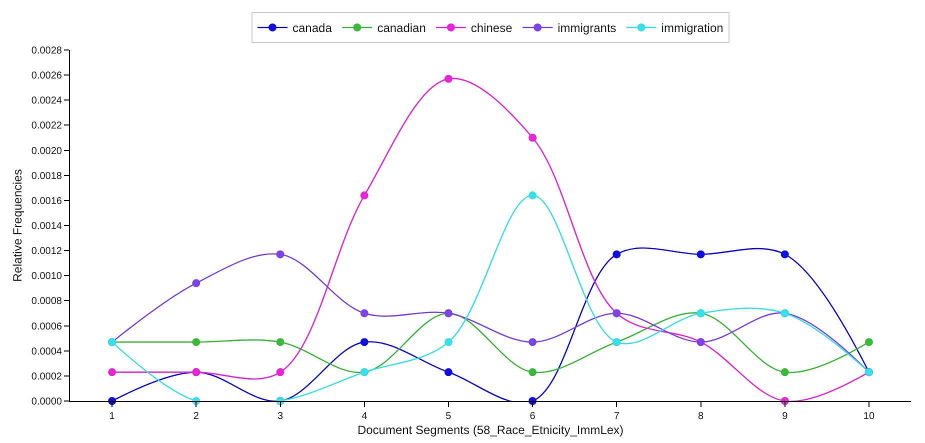 The image size is (925, 443). What do you see at coordinates (587, 28) in the screenshot?
I see `legend-label: immigrants` at bounding box center [587, 28].